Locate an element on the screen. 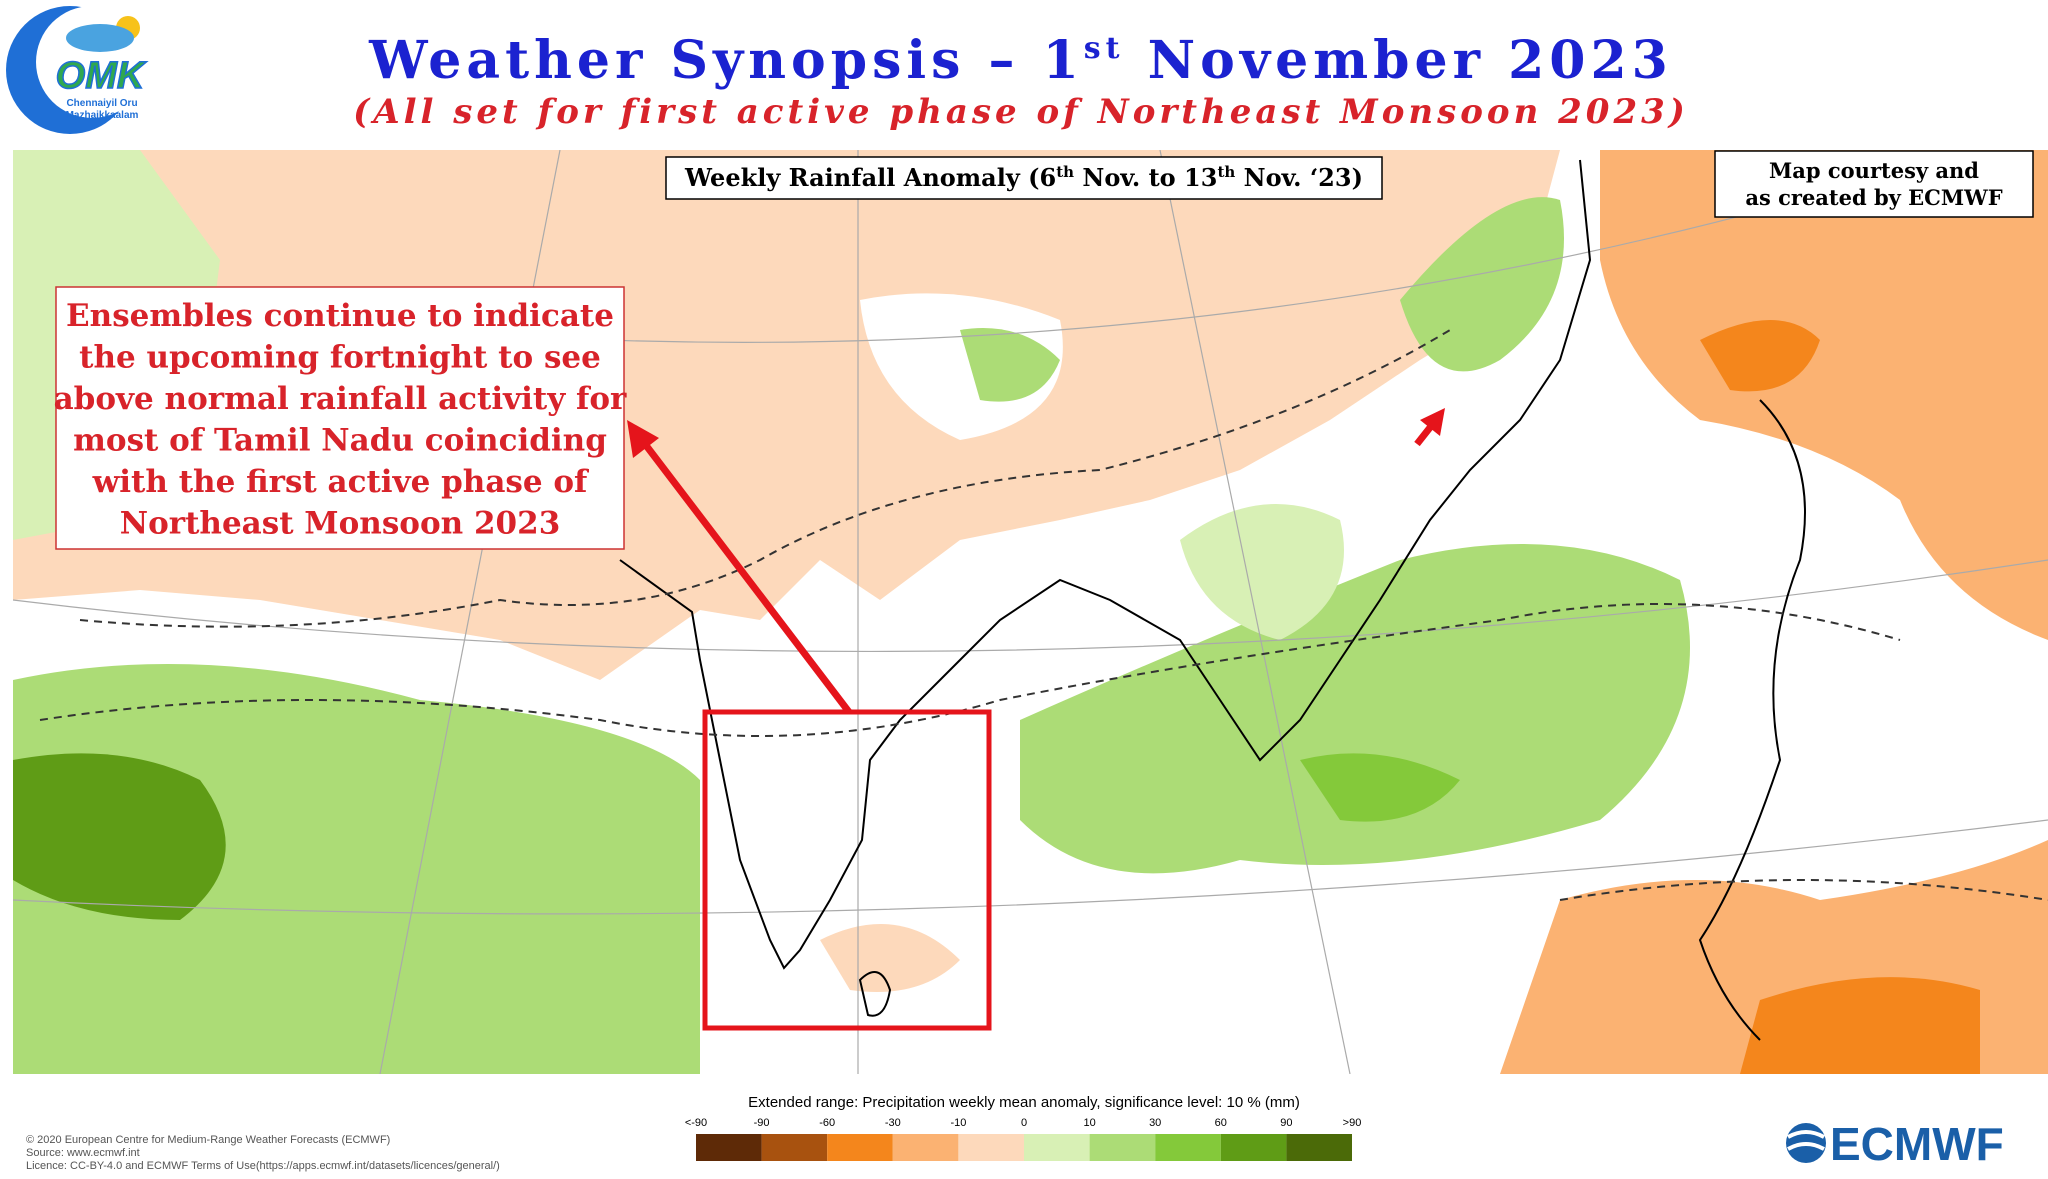 The width and height of the screenshot is (2048, 1179). title-sup: st is located at coordinates (1104, 48).